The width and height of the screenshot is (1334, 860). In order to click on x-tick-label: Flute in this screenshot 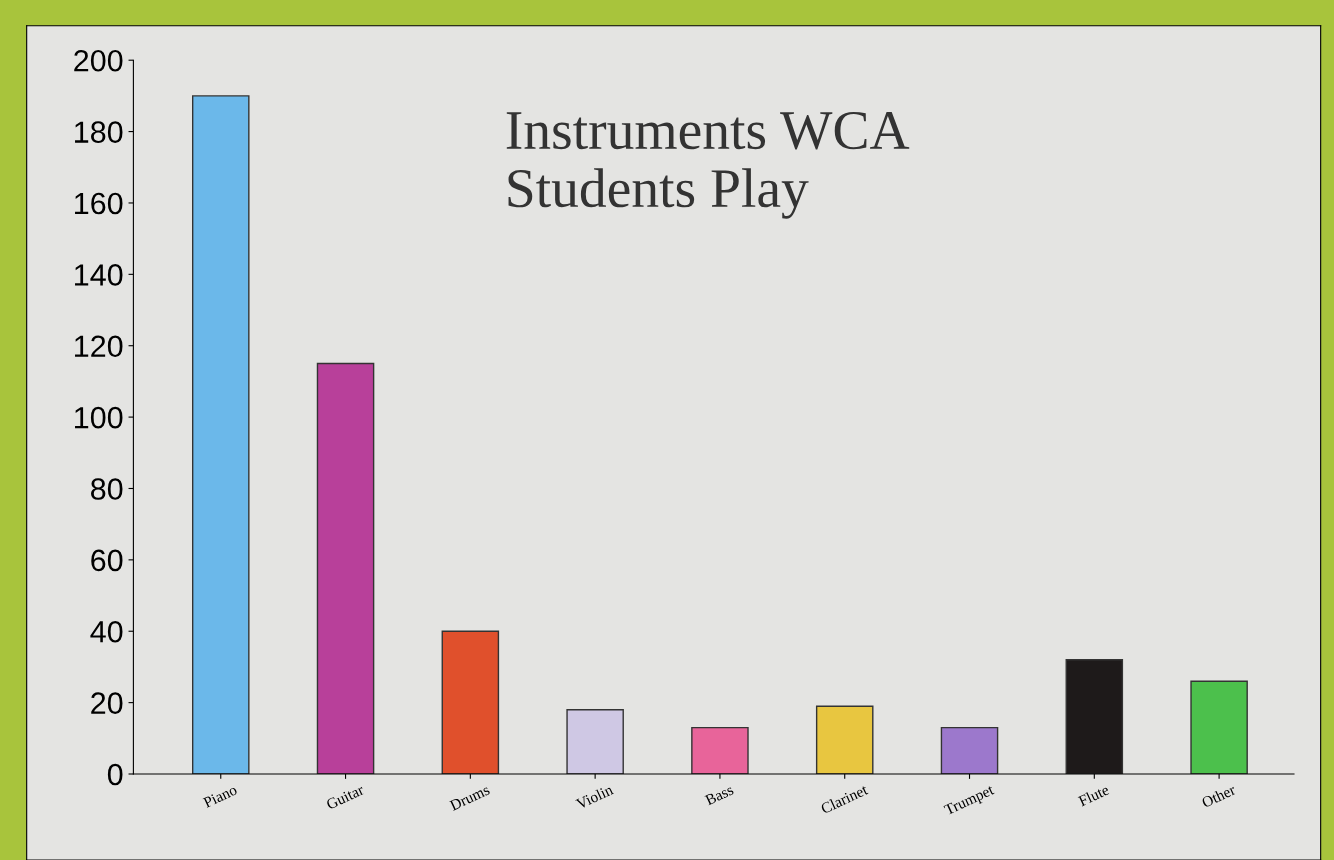, I will do `click(1093, 795)`.